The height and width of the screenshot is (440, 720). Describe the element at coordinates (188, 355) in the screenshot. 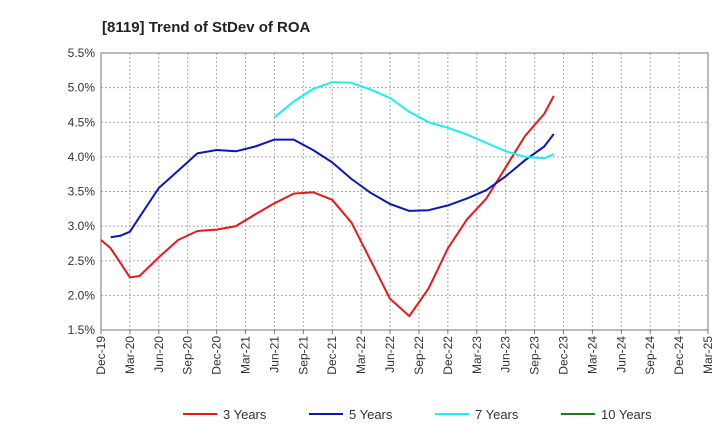

I see `x-tick-label: Sep-20` at that location.